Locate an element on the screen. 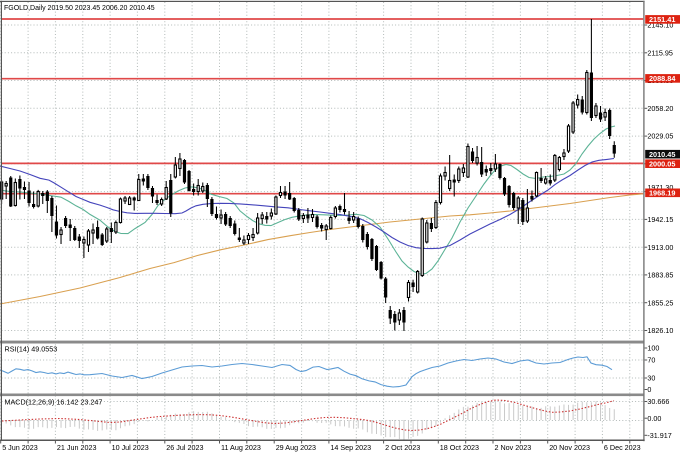  svg-text: 14 Sep 2023 is located at coordinates (350, 447).